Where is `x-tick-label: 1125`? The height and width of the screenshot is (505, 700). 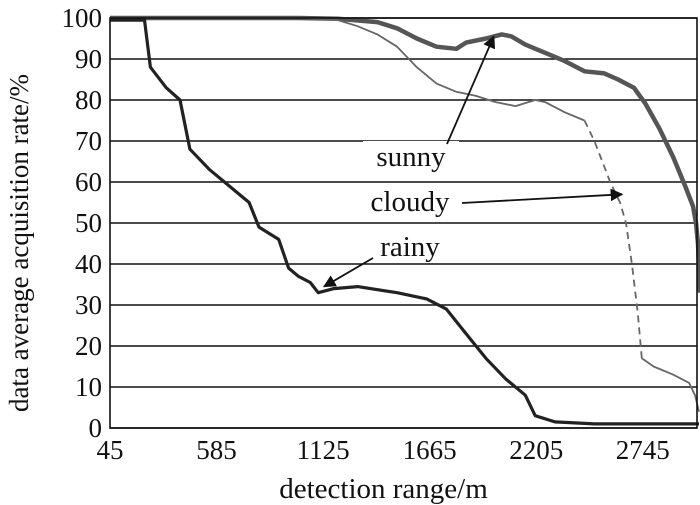 x-tick-label: 1125 is located at coordinates (323, 450).